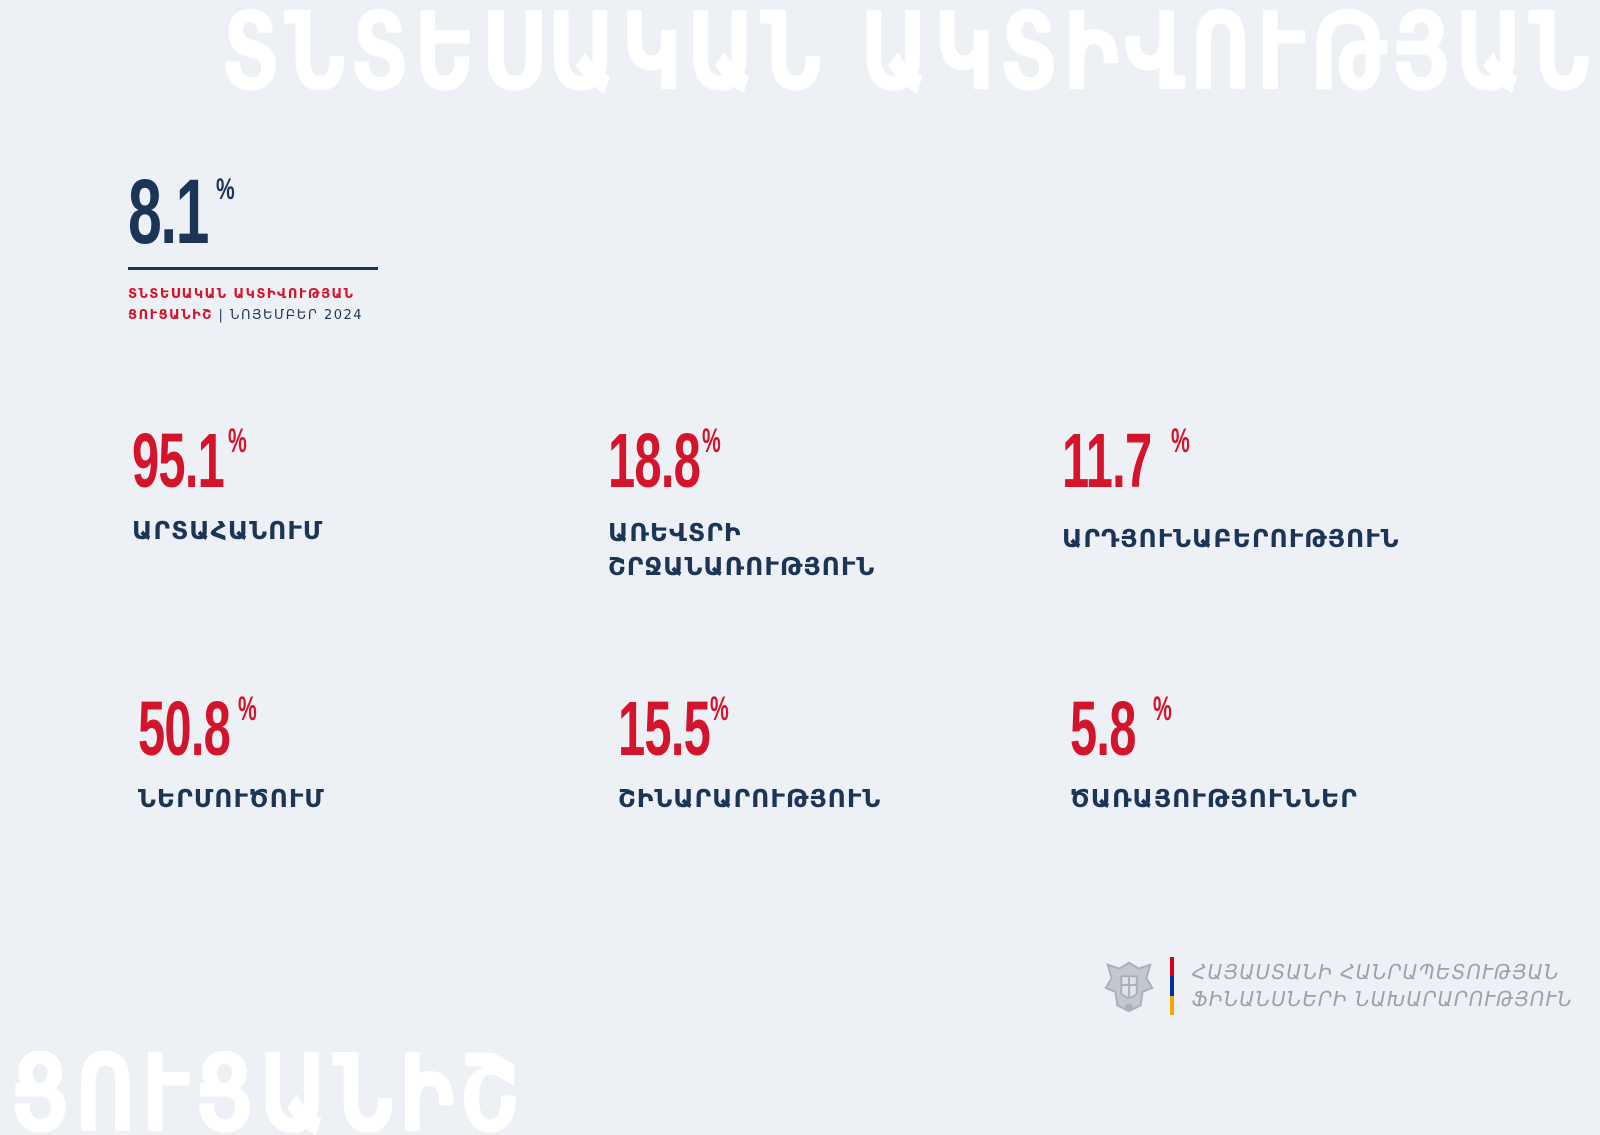  I want to click on stat-label: ԱՐՏԱՀԱՆՈՒՄ, so click(227, 531).